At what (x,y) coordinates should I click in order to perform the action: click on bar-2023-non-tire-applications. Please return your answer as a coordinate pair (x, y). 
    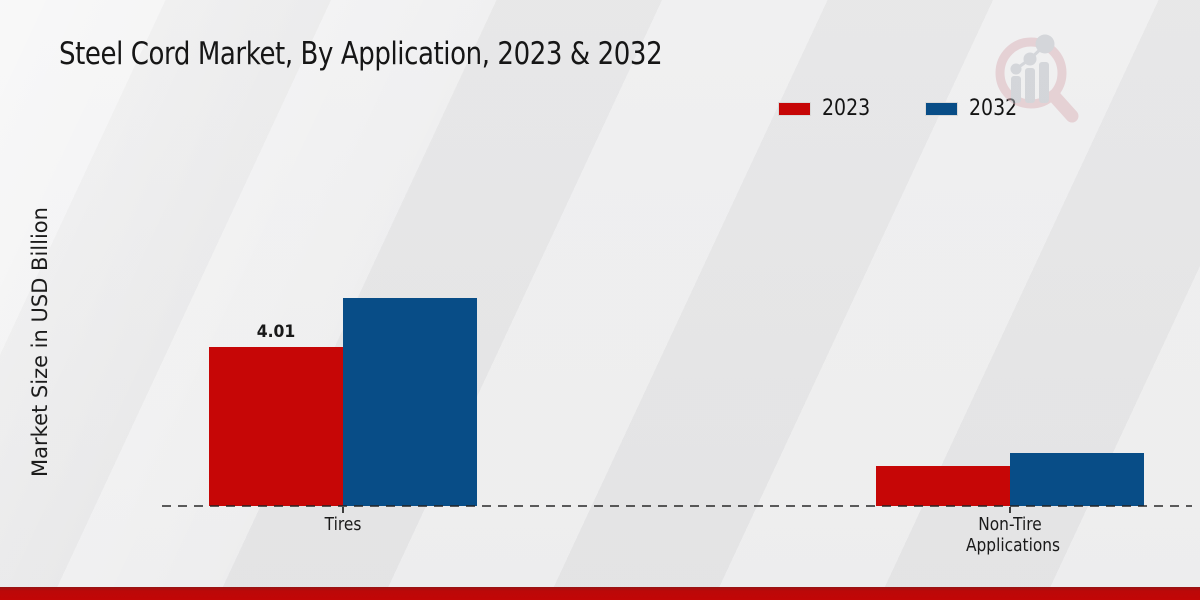
    Looking at the image, I should click on (943, 486).